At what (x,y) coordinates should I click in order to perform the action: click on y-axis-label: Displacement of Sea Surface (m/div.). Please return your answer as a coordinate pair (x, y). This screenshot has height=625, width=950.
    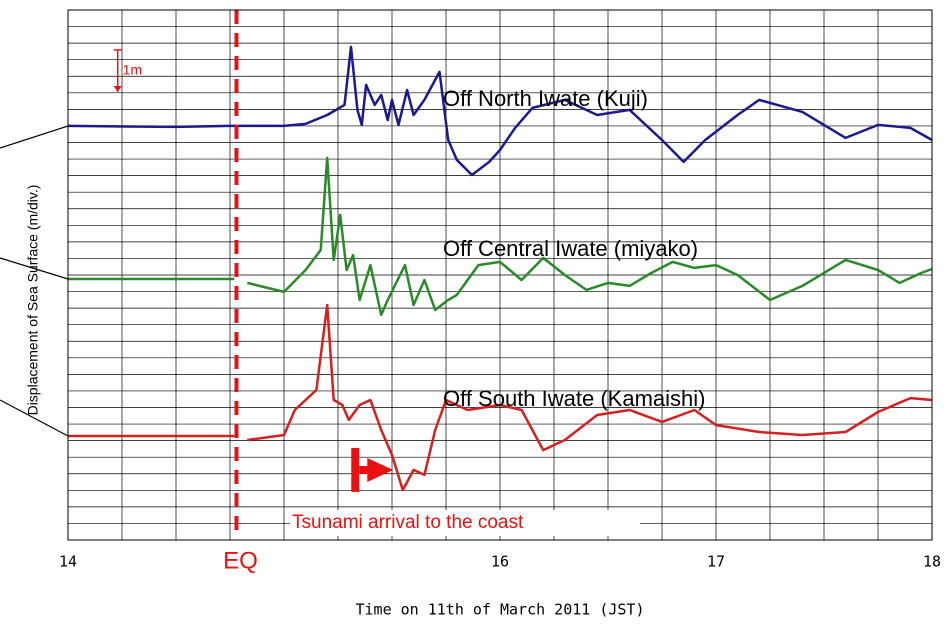
    Looking at the image, I should click on (33, 300).